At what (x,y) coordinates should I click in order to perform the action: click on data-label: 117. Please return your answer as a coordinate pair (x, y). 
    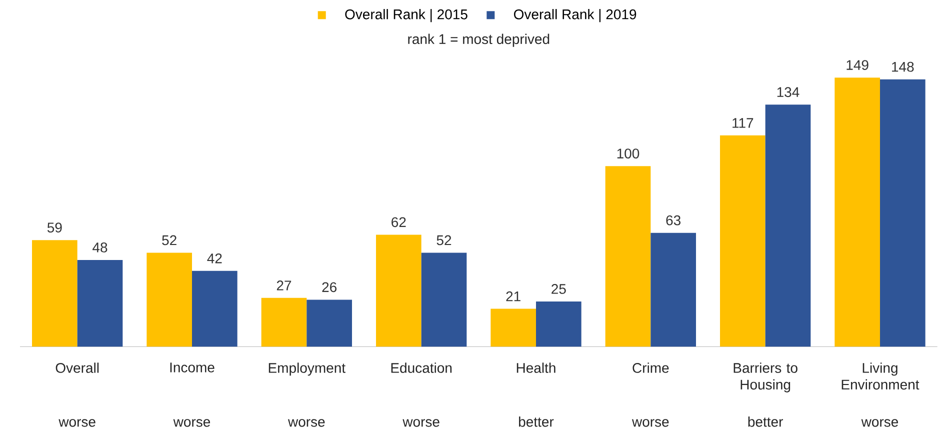
    Looking at the image, I should click on (743, 123).